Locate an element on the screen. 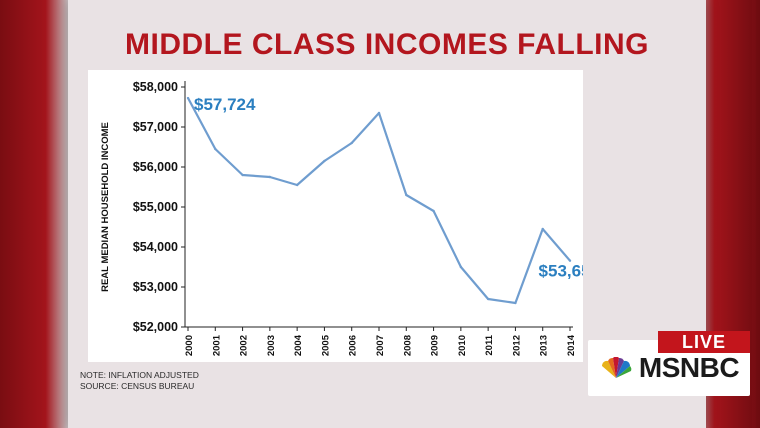 Image resolution: width=760 pixels, height=428 pixels. x-tick-label: 2001 is located at coordinates (216, 345).